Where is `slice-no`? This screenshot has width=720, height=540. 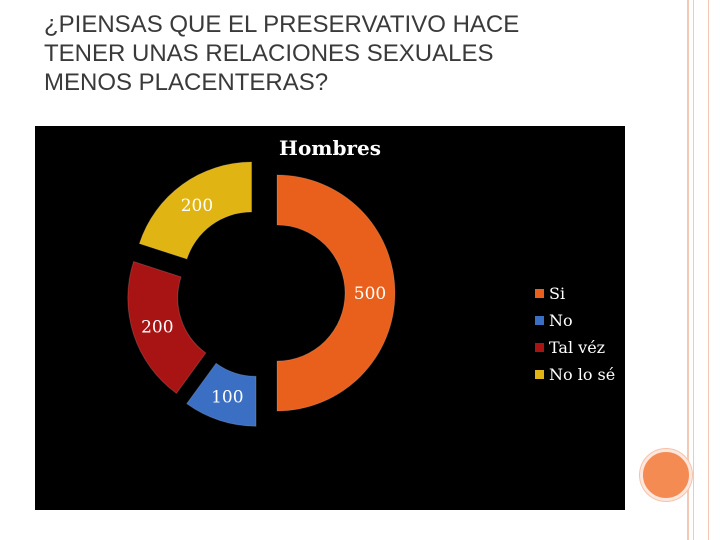
slice-no is located at coordinates (221, 394).